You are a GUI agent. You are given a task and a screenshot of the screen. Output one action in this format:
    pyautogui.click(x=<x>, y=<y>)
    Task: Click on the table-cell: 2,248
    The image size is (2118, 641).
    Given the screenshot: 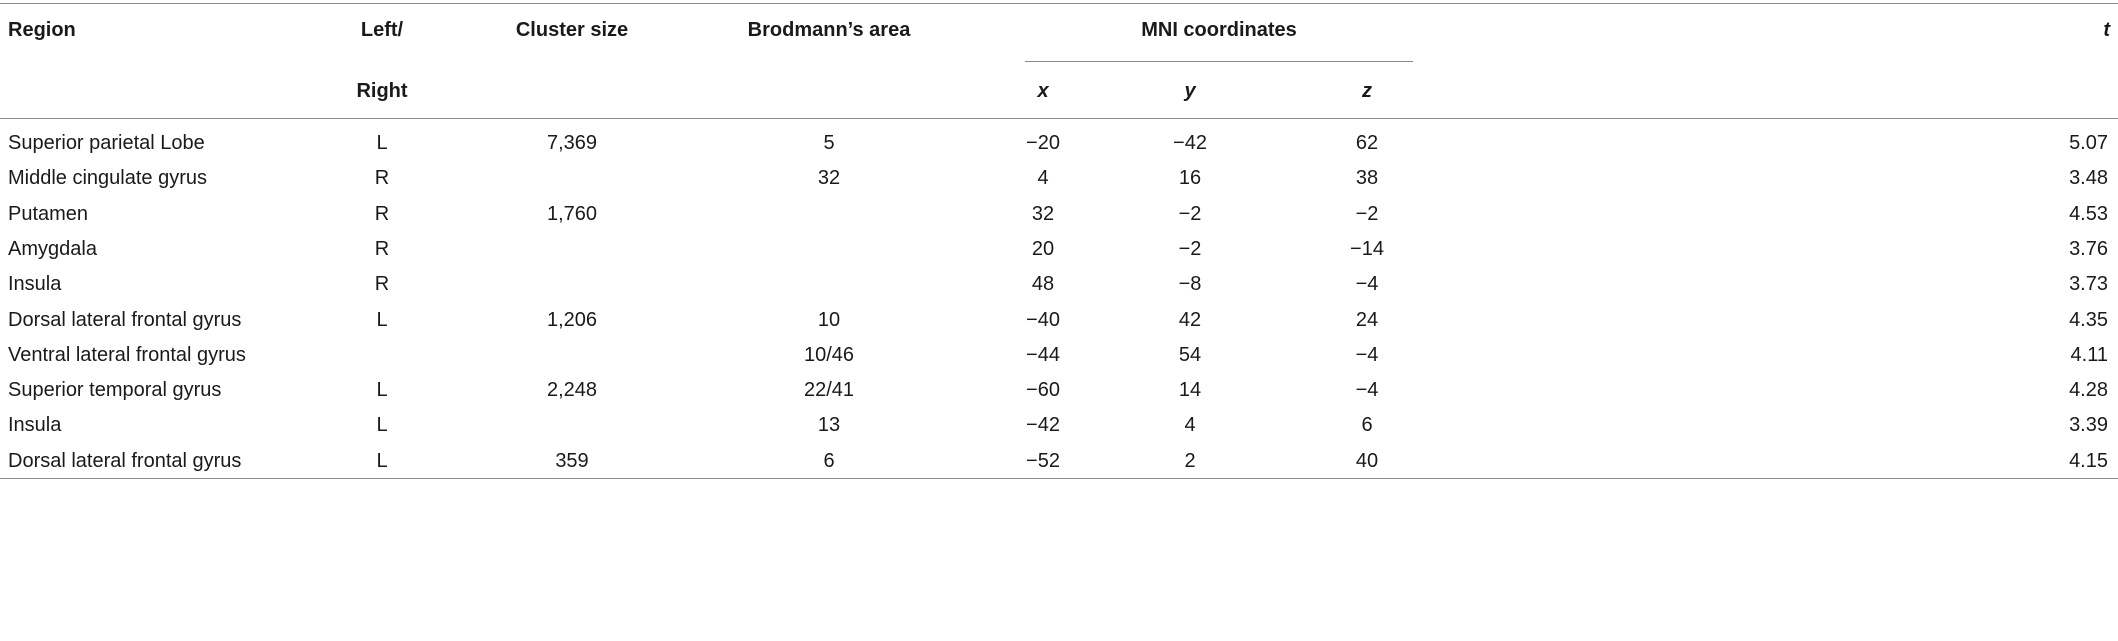 What is the action you would take?
    pyautogui.click(x=572, y=390)
    